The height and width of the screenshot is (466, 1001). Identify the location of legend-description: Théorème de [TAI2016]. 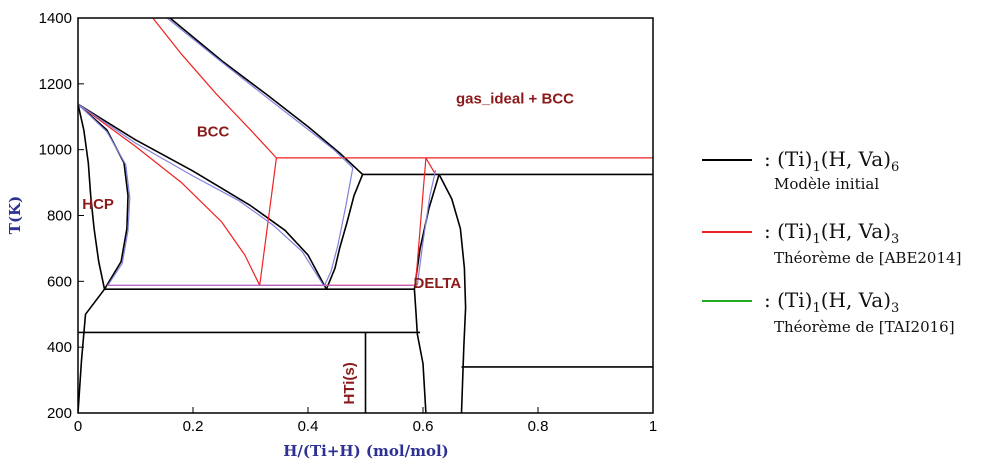
(864, 327).